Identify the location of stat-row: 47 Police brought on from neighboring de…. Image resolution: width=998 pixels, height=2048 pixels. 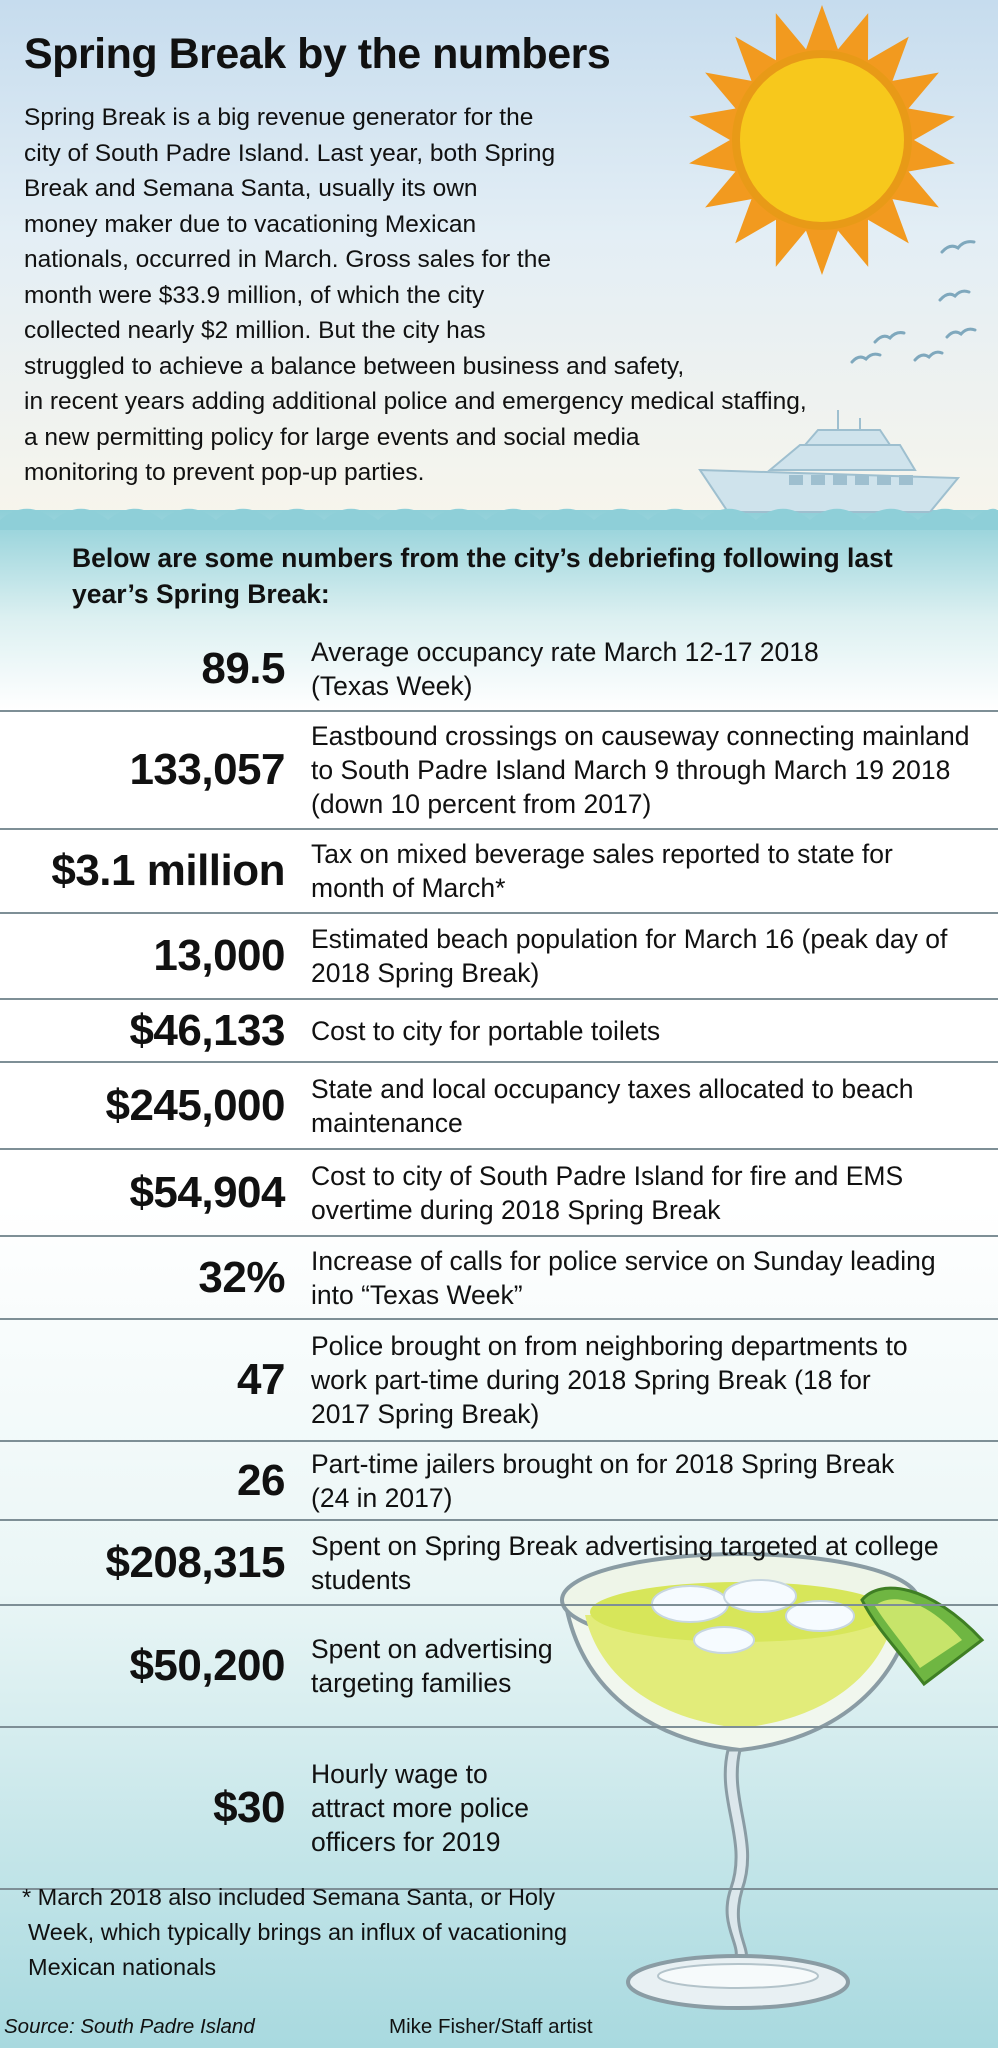
(499, 1379).